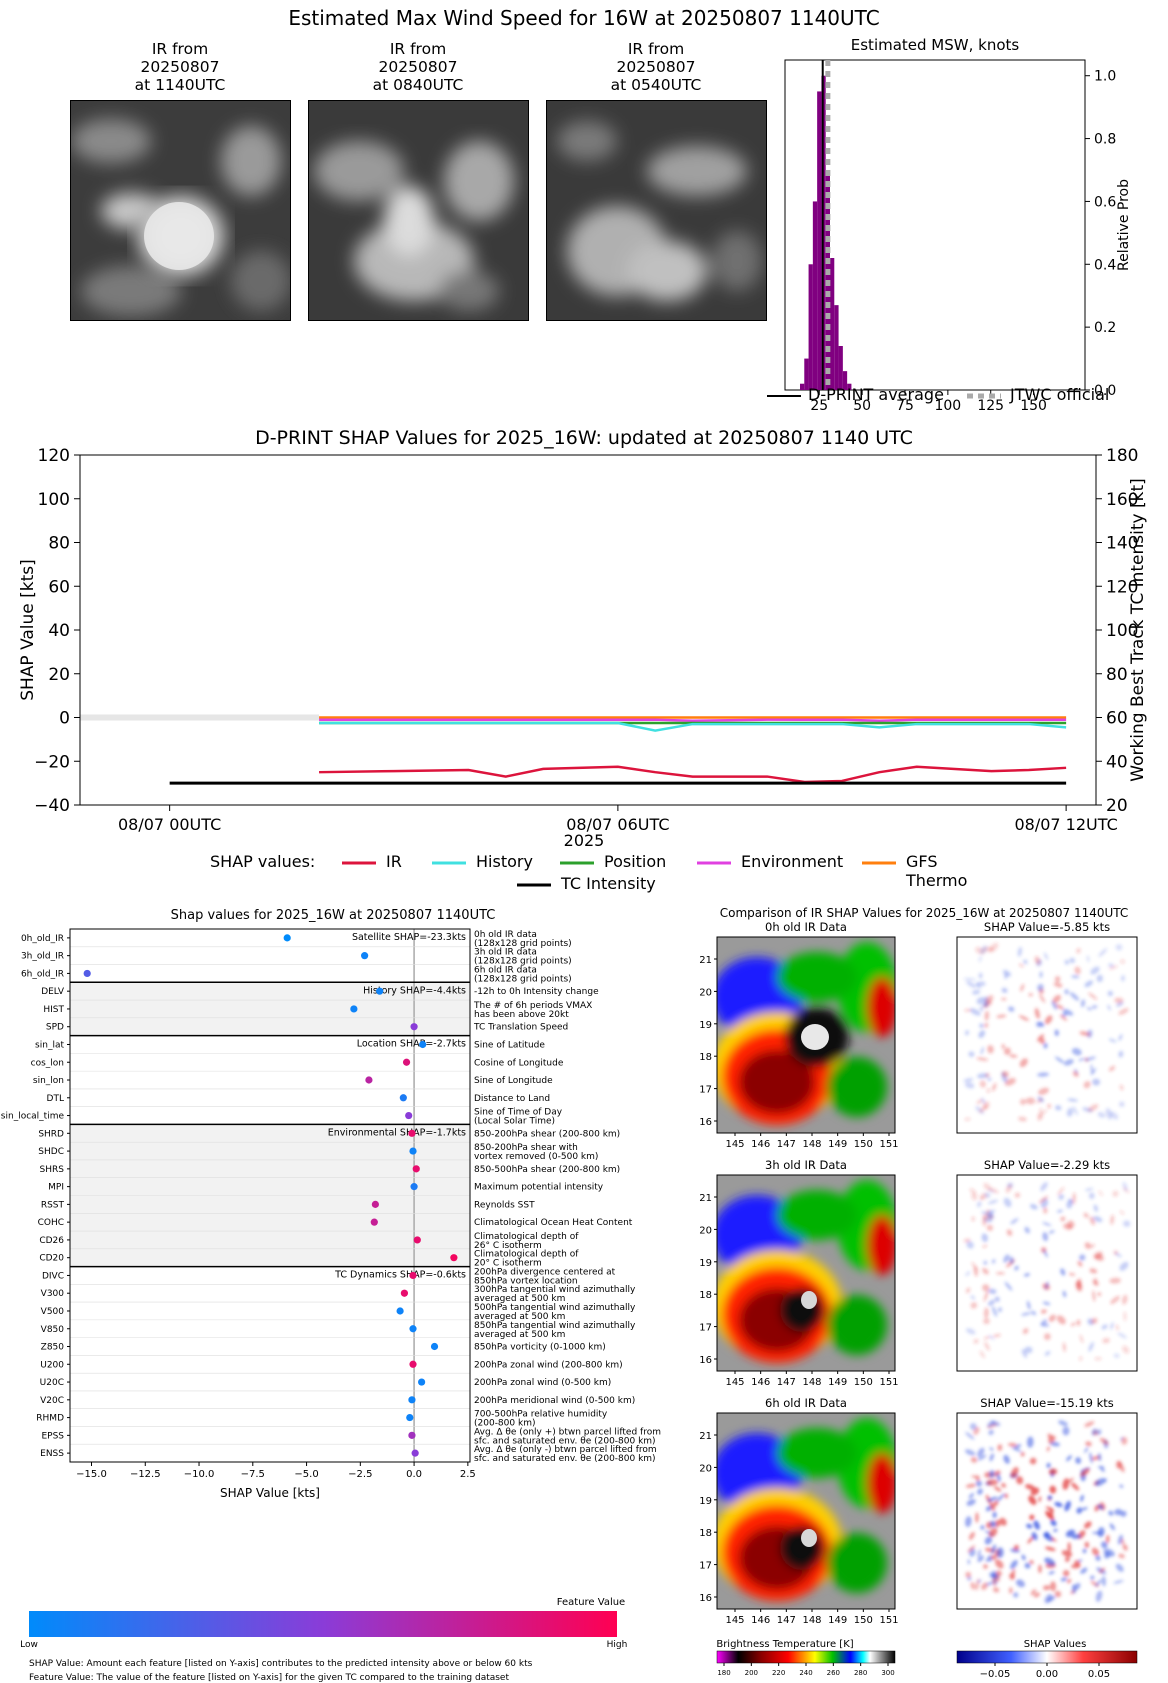  I want to click on feature-description: (128x128 grid points), so click(523, 962).